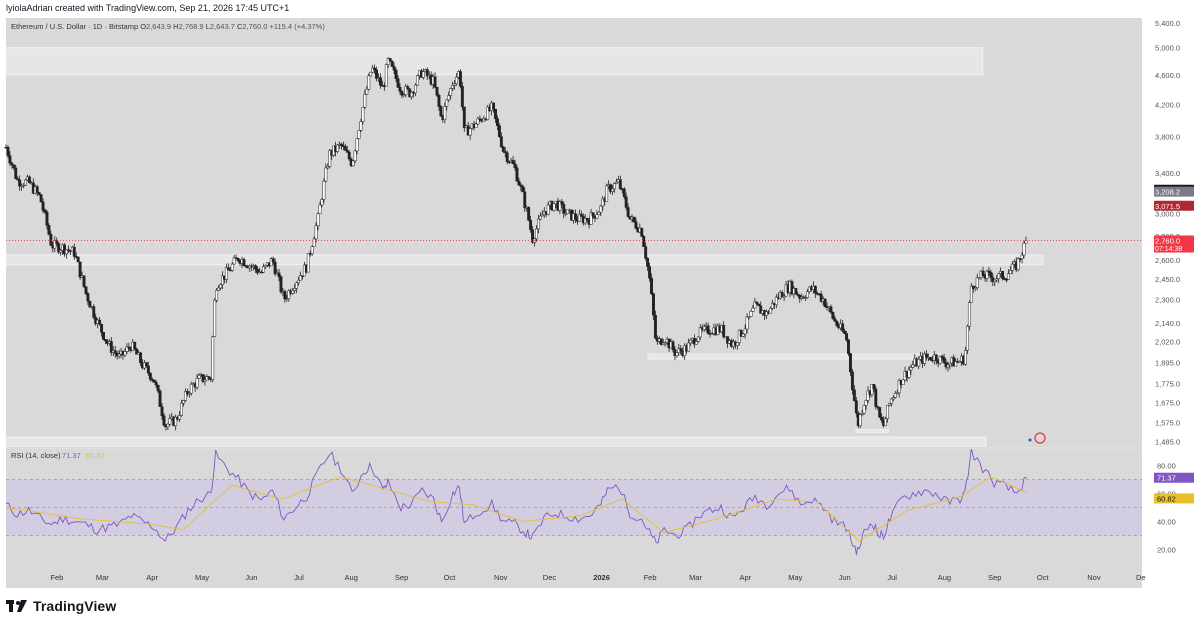 The image size is (1200, 626). What do you see at coordinates (601, 577) in the screenshot?
I see `time-axis-tick-label: 2026` at bounding box center [601, 577].